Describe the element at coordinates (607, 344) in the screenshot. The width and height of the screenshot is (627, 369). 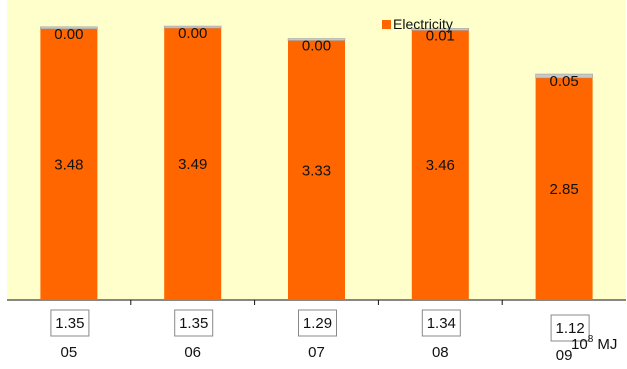
I see `unit-suffix: MJ` at that location.